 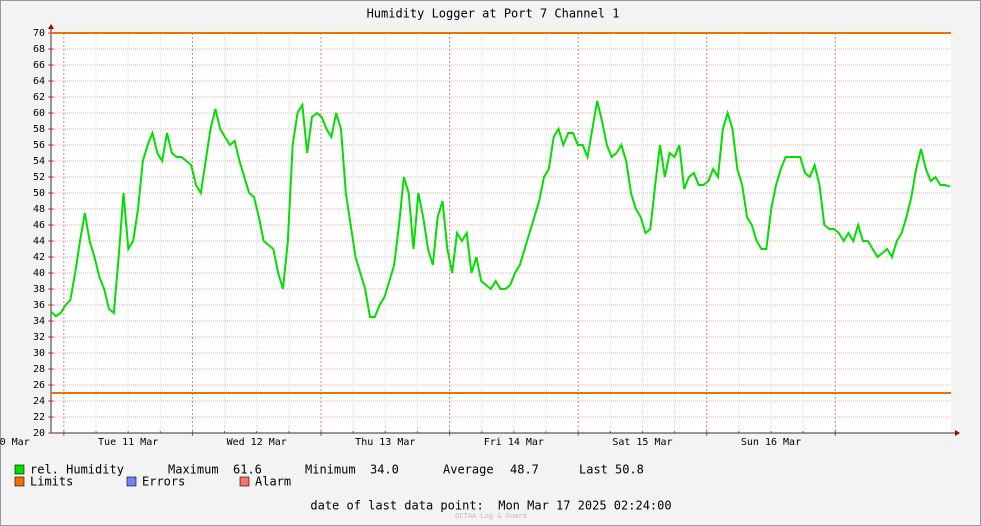 What do you see at coordinates (128, 442) in the screenshot?
I see `x-tick-label: Tue 11 Mar` at bounding box center [128, 442].